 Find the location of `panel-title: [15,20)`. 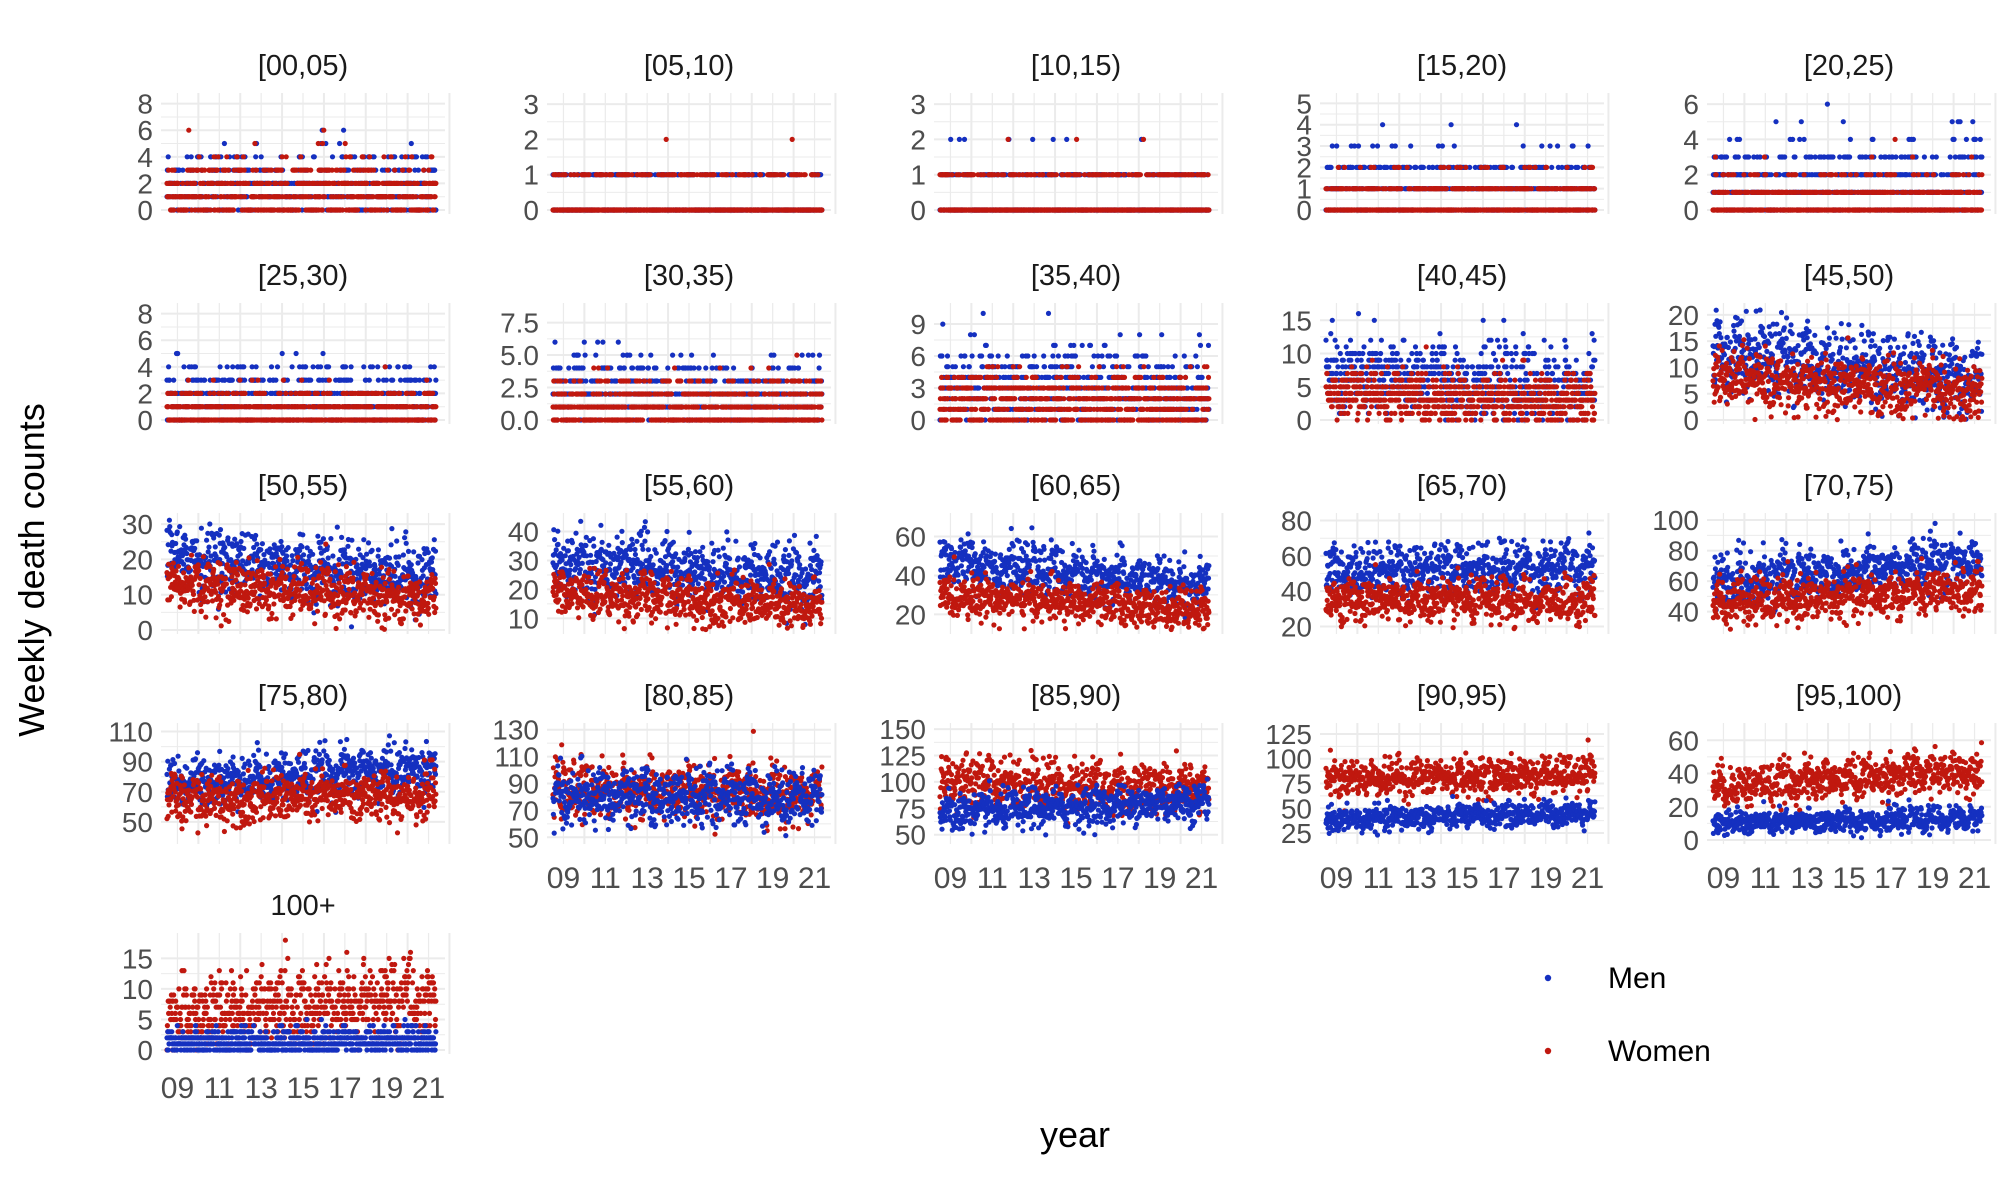

panel-title: [15,20) is located at coordinates (1462, 66).